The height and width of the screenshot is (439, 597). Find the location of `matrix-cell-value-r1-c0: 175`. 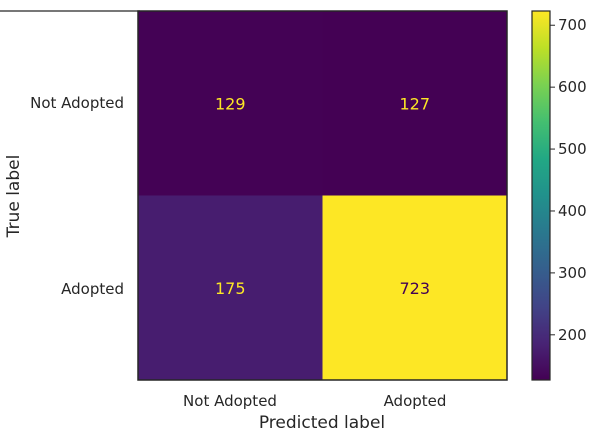

matrix-cell-value-r1-c0: 175 is located at coordinates (230, 288).